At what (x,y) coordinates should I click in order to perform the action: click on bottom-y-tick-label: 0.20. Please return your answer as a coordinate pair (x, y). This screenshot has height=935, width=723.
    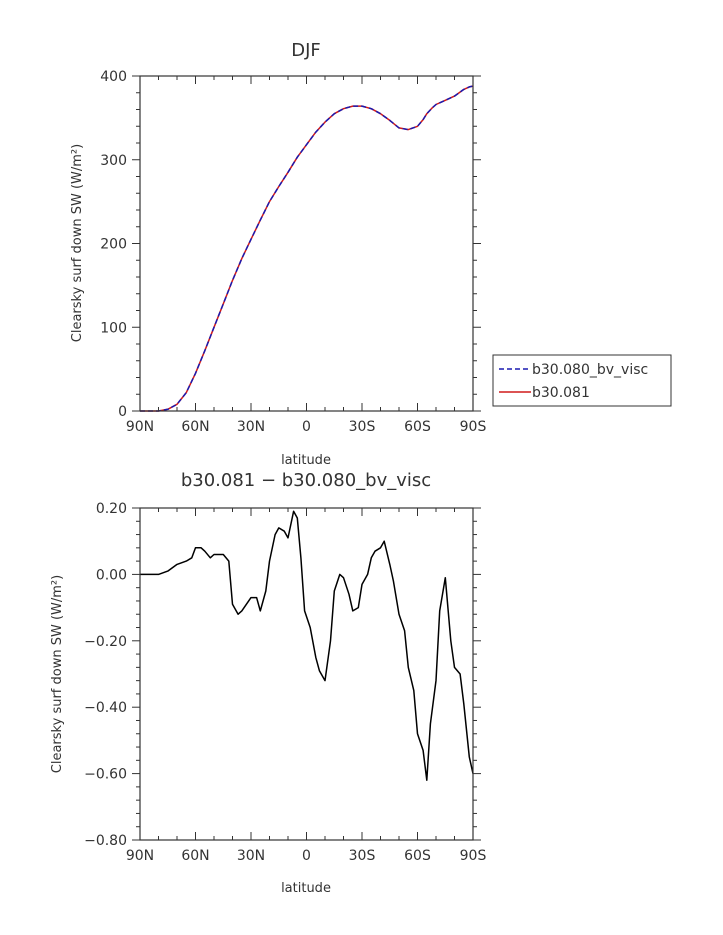
    Looking at the image, I should click on (111, 509).